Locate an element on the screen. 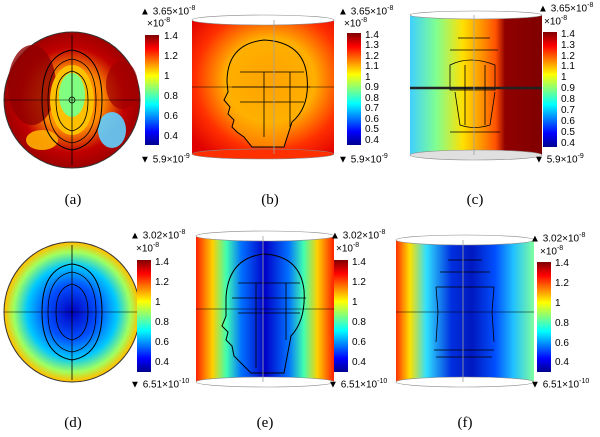 This screenshot has width=600, height=437. field-plot-f is located at coordinates (465, 311).